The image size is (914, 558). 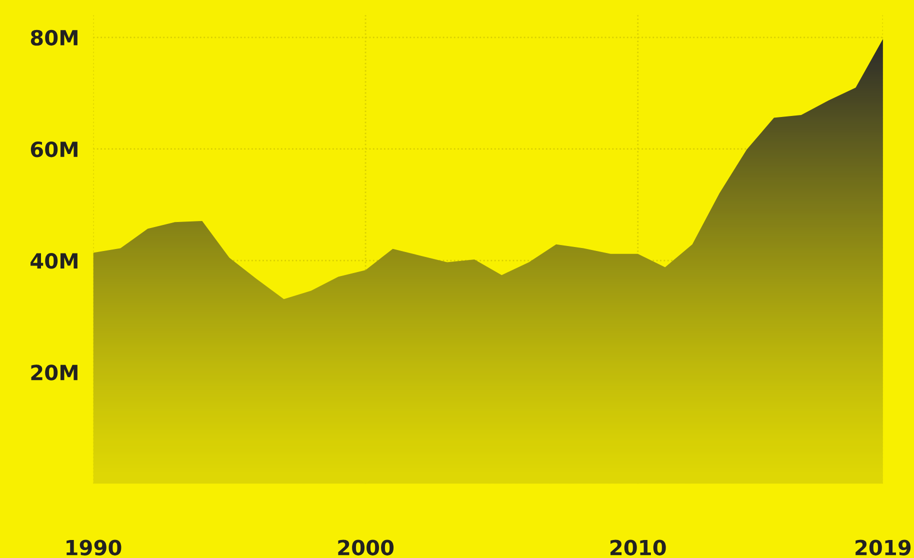 I want to click on y-tick-label: 20M, so click(x=54, y=372).